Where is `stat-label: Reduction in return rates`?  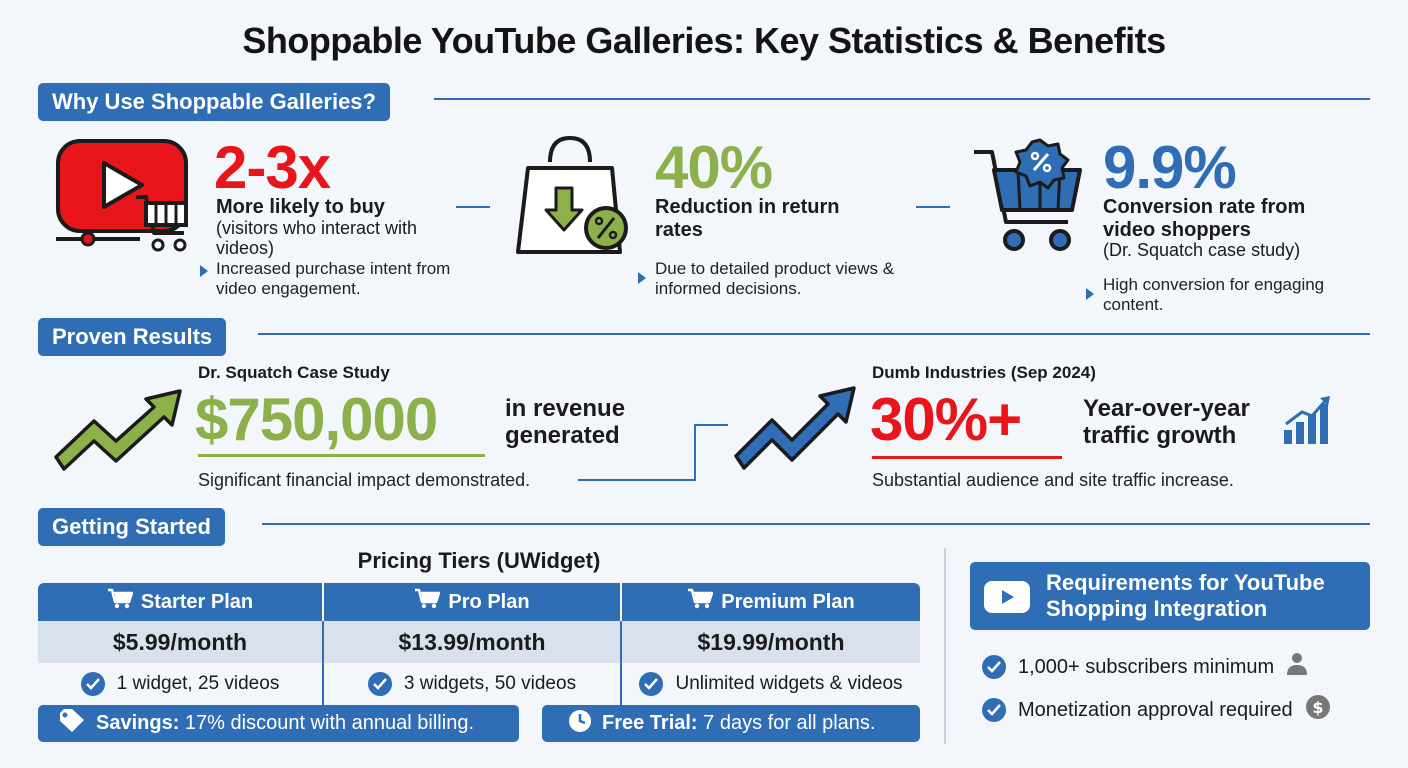
stat-label: Reduction in return rates is located at coordinates (747, 218).